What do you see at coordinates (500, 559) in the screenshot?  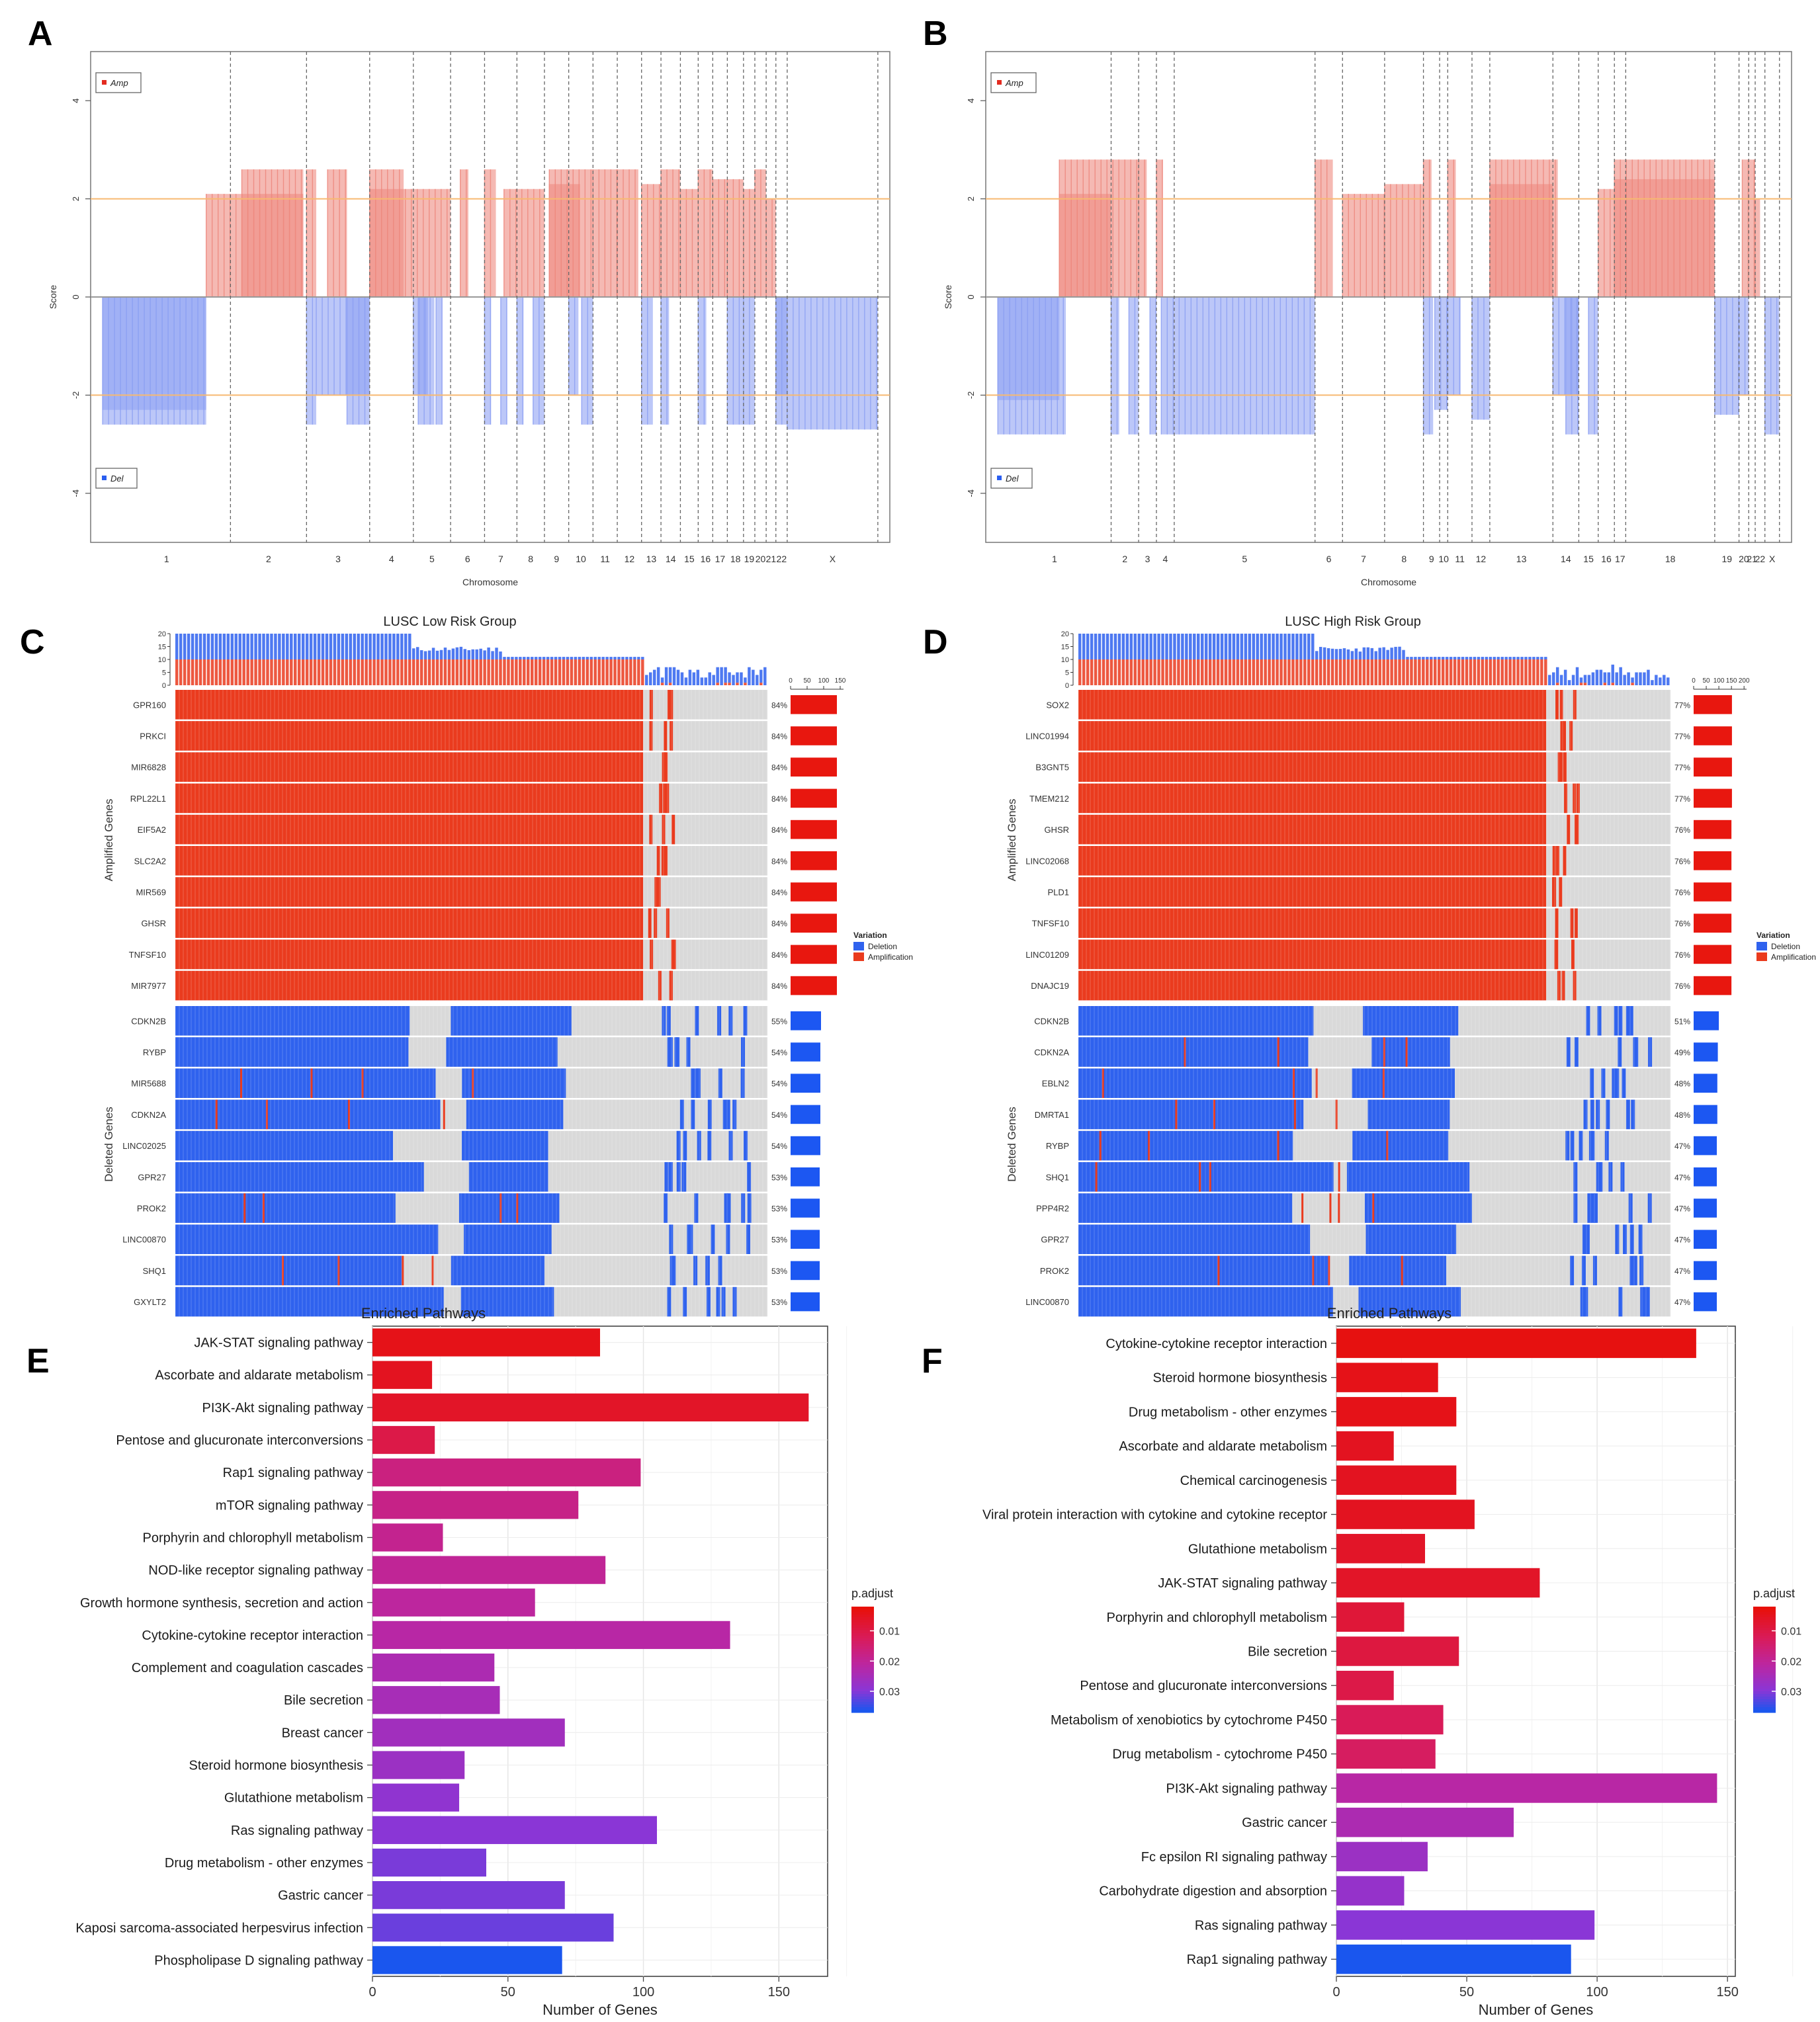 I see `chromosome-label: 7` at bounding box center [500, 559].